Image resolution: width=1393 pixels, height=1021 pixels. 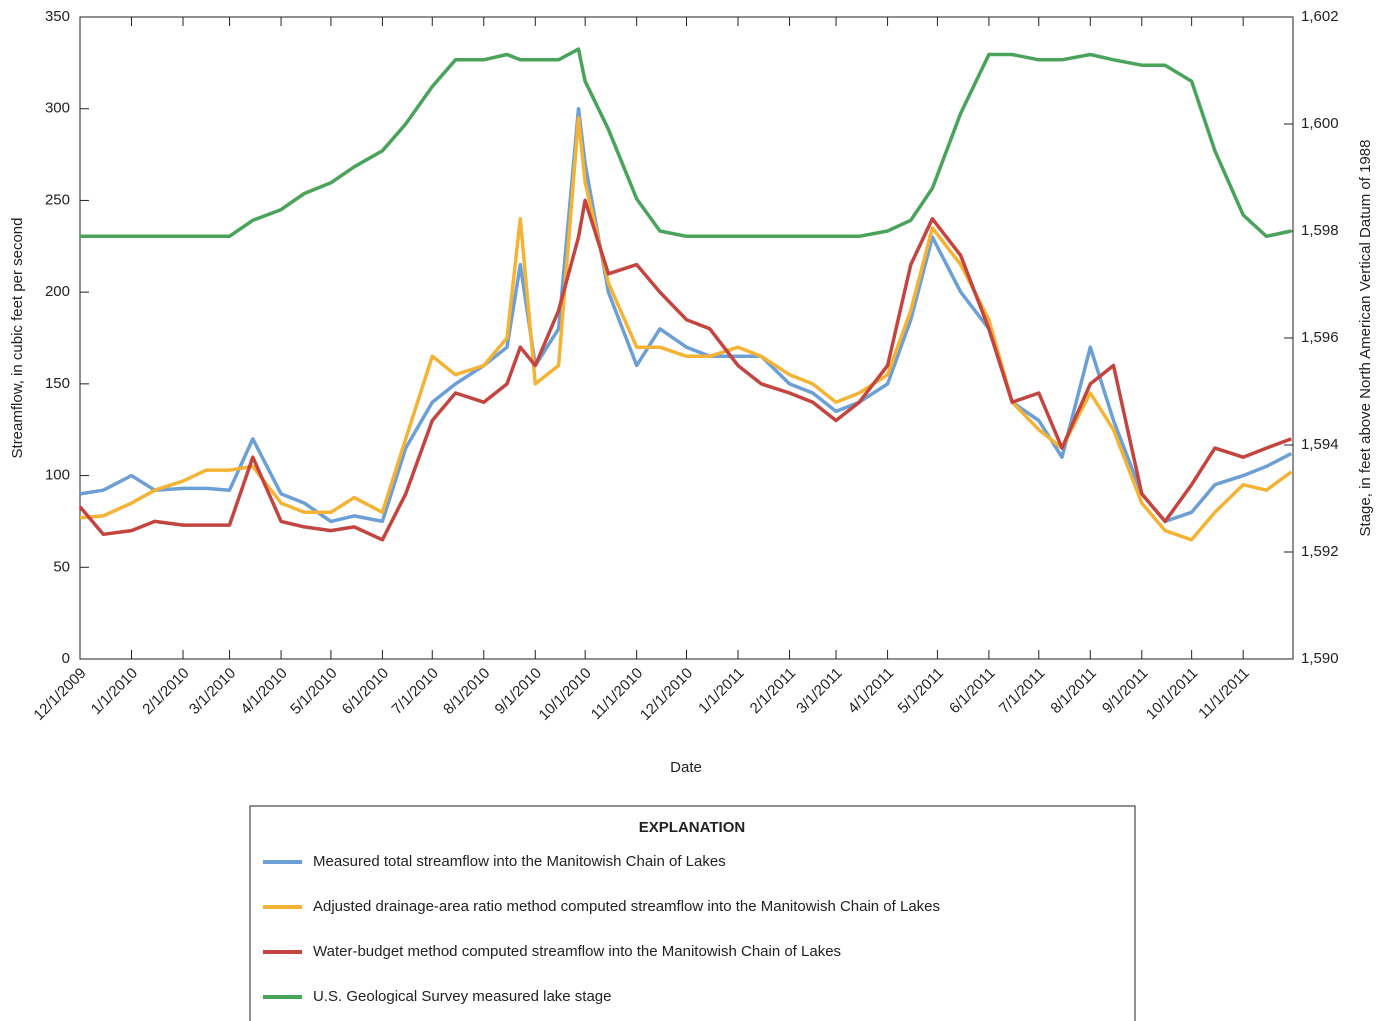 I want to click on y2-tick-label: 1,590, so click(x=1320, y=658).